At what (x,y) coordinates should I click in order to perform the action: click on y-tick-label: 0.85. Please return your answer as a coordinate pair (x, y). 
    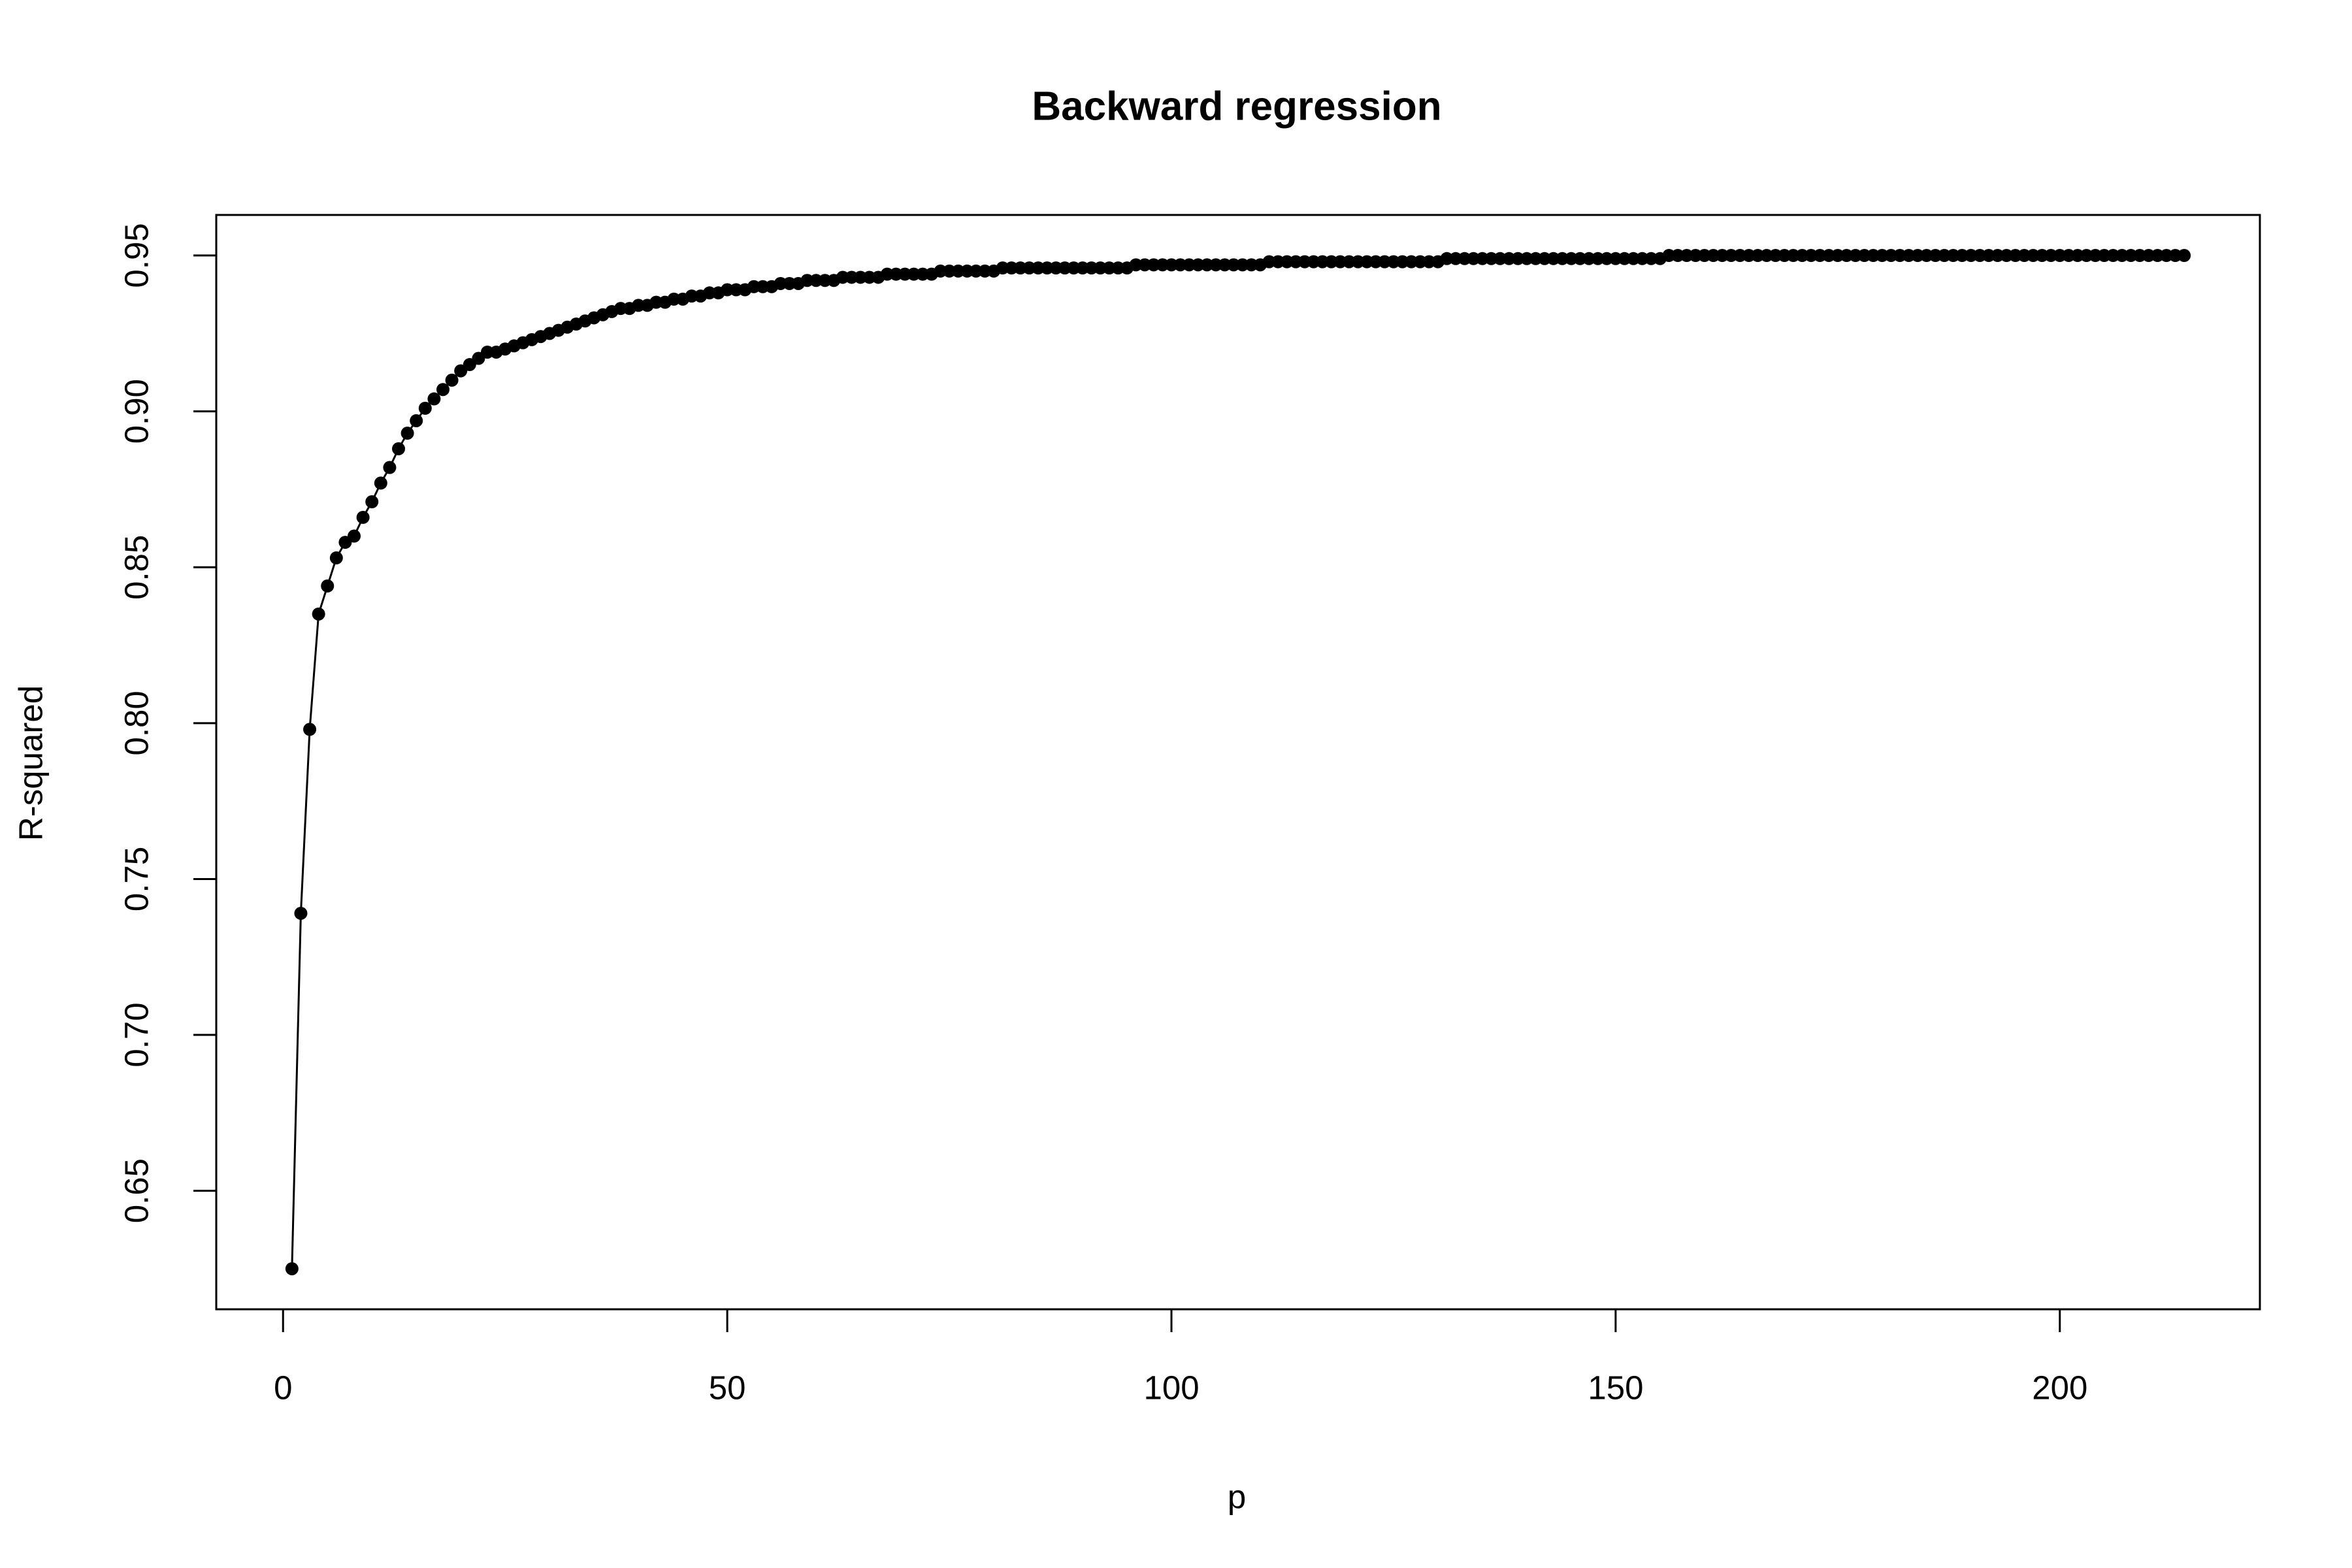
    Looking at the image, I should click on (136, 567).